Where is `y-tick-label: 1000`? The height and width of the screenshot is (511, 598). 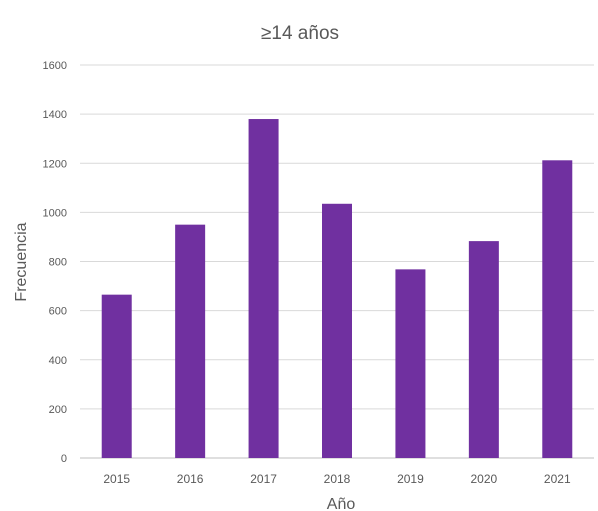 y-tick-label: 1000 is located at coordinates (55, 213).